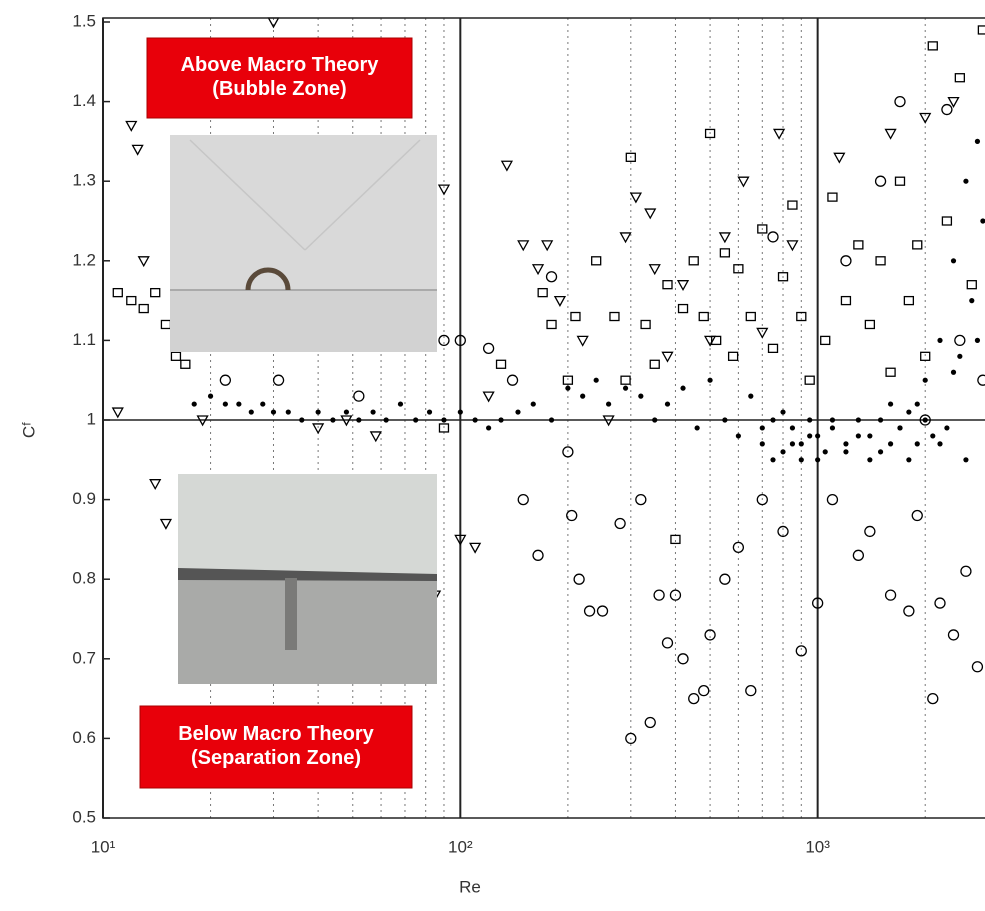 The image size is (985, 911). Describe the element at coordinates (84, 180) in the screenshot. I see `y-tick-label: 1.3` at that location.